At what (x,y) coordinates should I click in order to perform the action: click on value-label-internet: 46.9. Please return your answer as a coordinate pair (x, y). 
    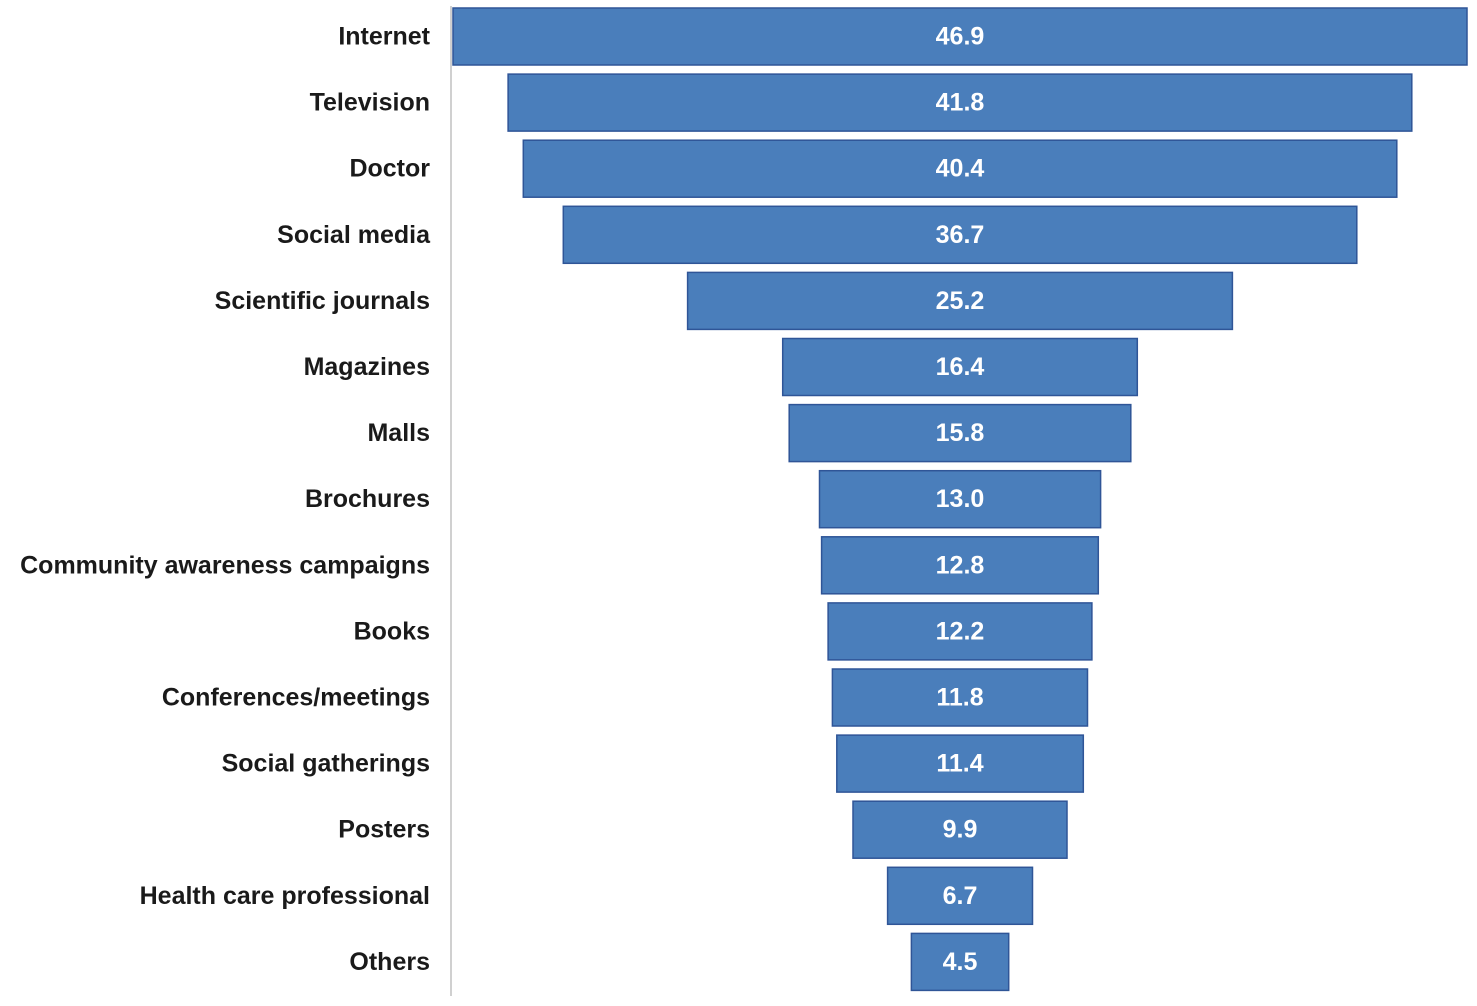
    Looking at the image, I should click on (960, 37).